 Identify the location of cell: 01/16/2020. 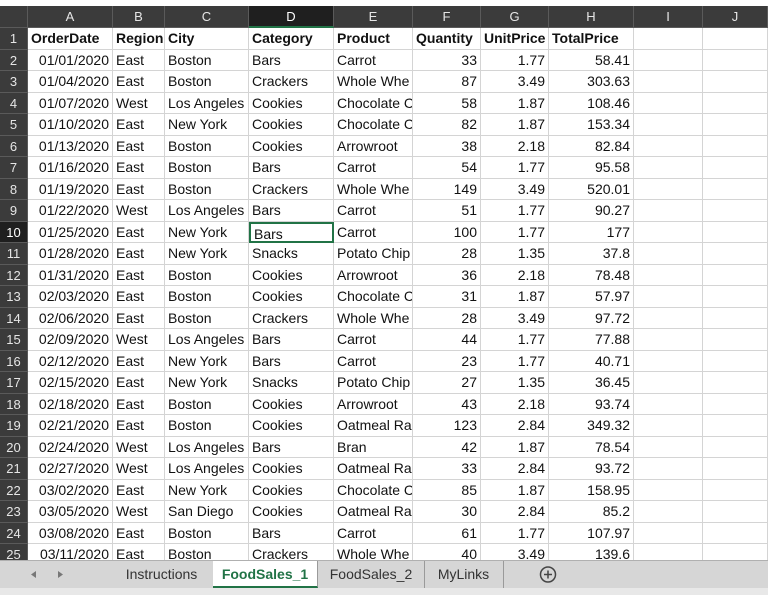
(70, 168).